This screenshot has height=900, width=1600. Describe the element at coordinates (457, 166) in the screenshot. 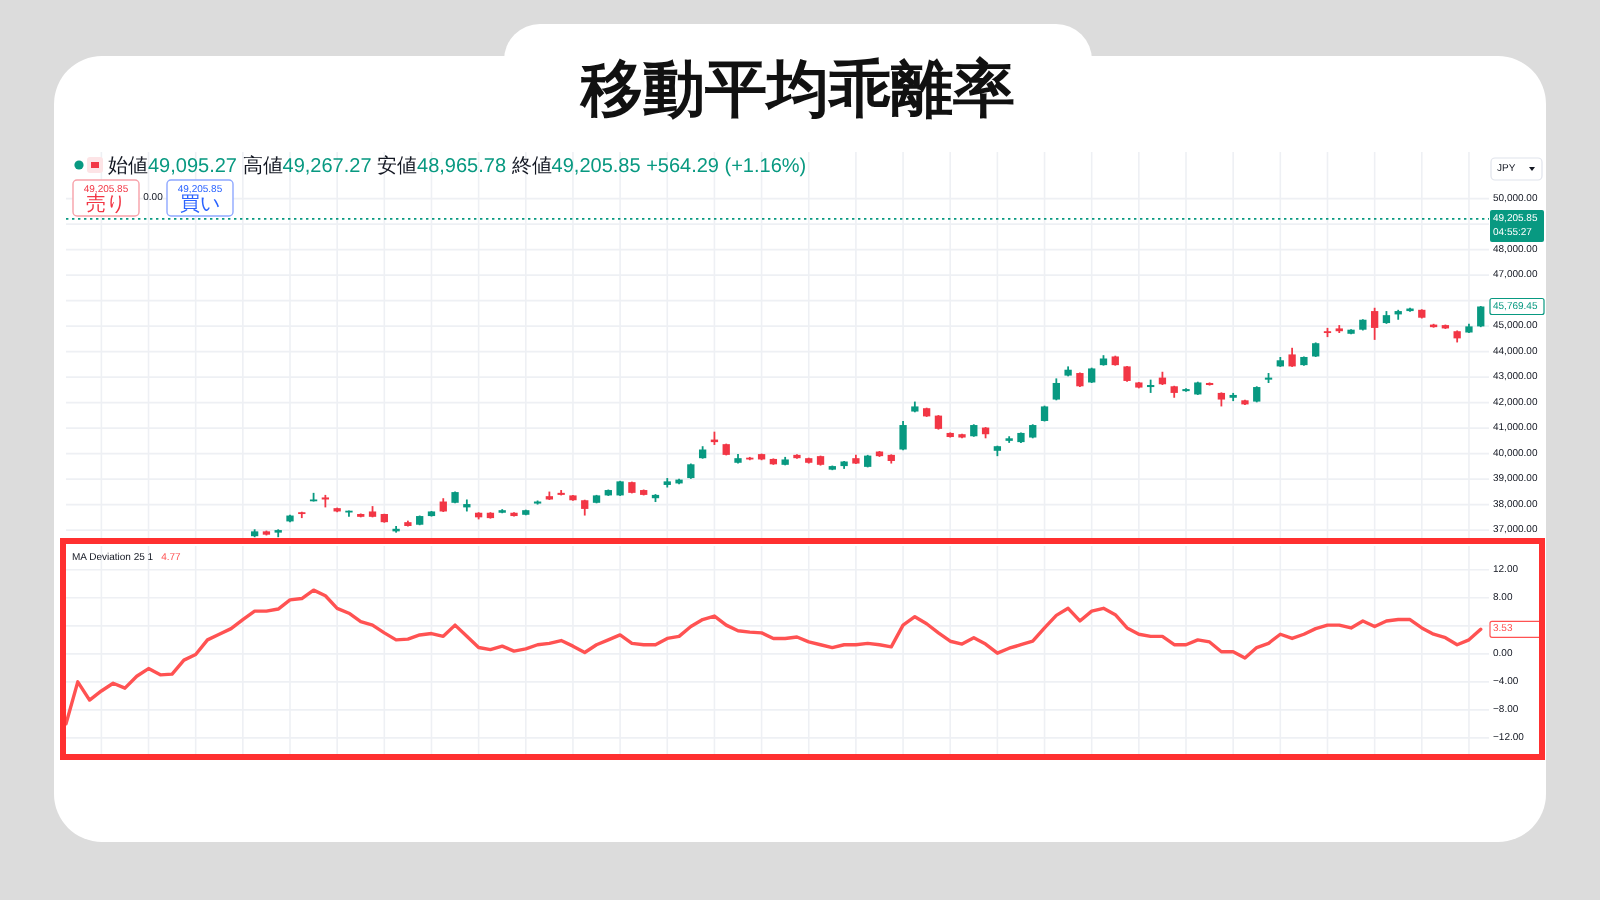

I see `annotation: 始値49,095.27 高値49,267.27 安値48,965.78 終値49,205.85 +564.29 (+1.16%)` at that location.